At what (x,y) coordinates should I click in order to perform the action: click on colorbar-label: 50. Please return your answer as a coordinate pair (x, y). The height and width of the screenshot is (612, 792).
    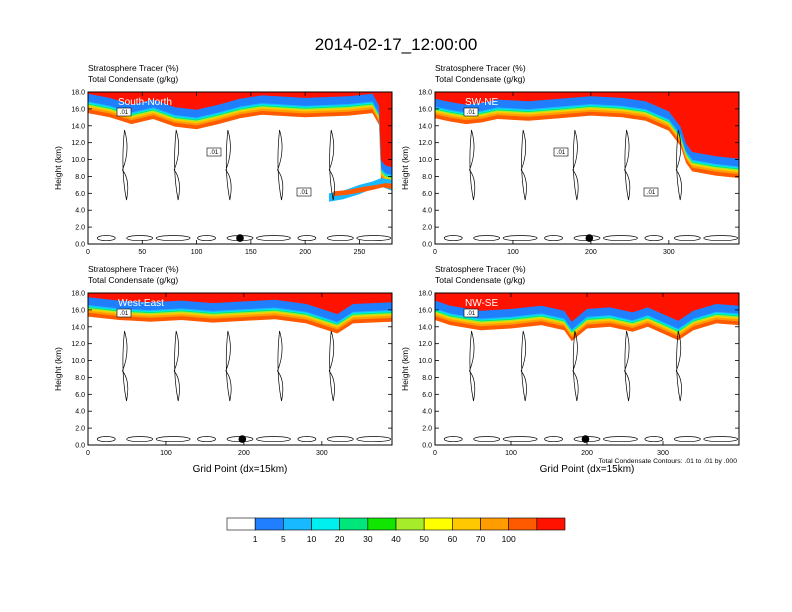
    Looking at the image, I should click on (424, 539).